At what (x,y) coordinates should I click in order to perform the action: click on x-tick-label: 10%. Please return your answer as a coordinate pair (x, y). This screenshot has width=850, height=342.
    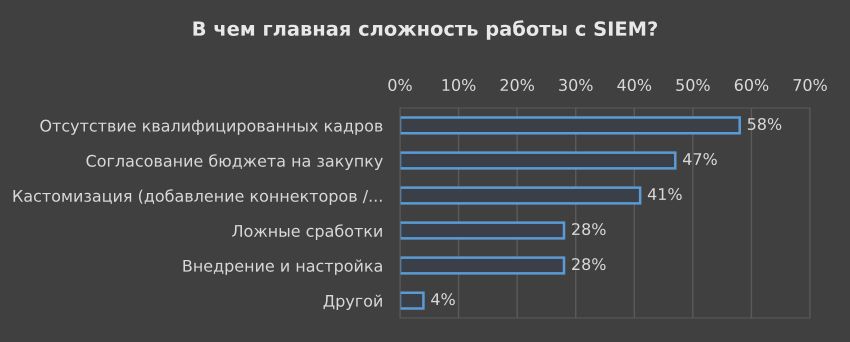
    Looking at the image, I should click on (459, 85).